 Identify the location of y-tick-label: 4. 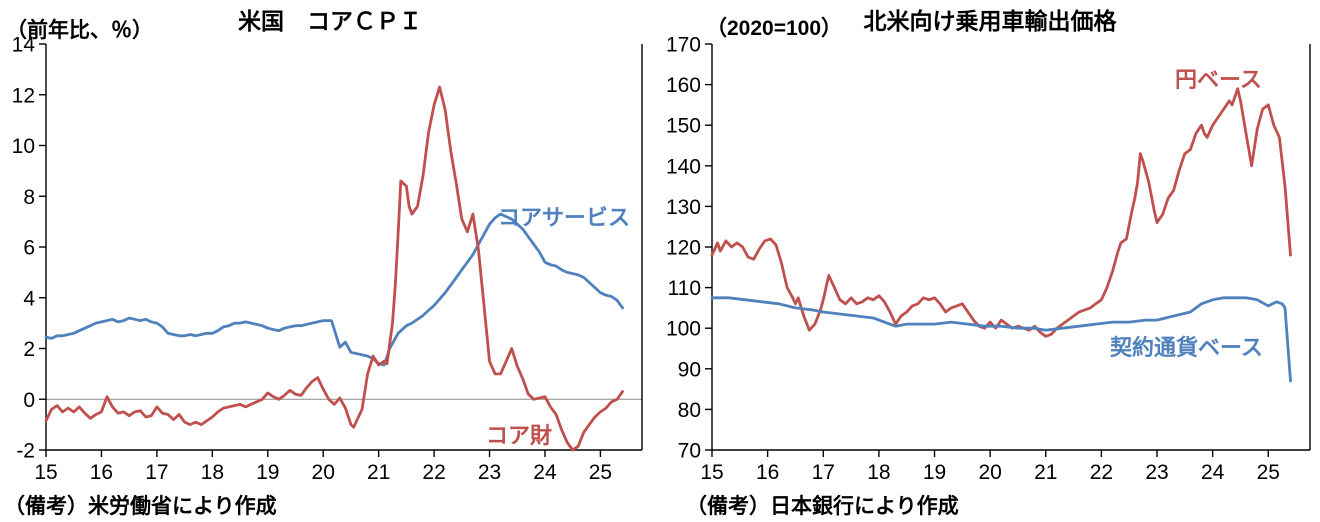
(29, 298).